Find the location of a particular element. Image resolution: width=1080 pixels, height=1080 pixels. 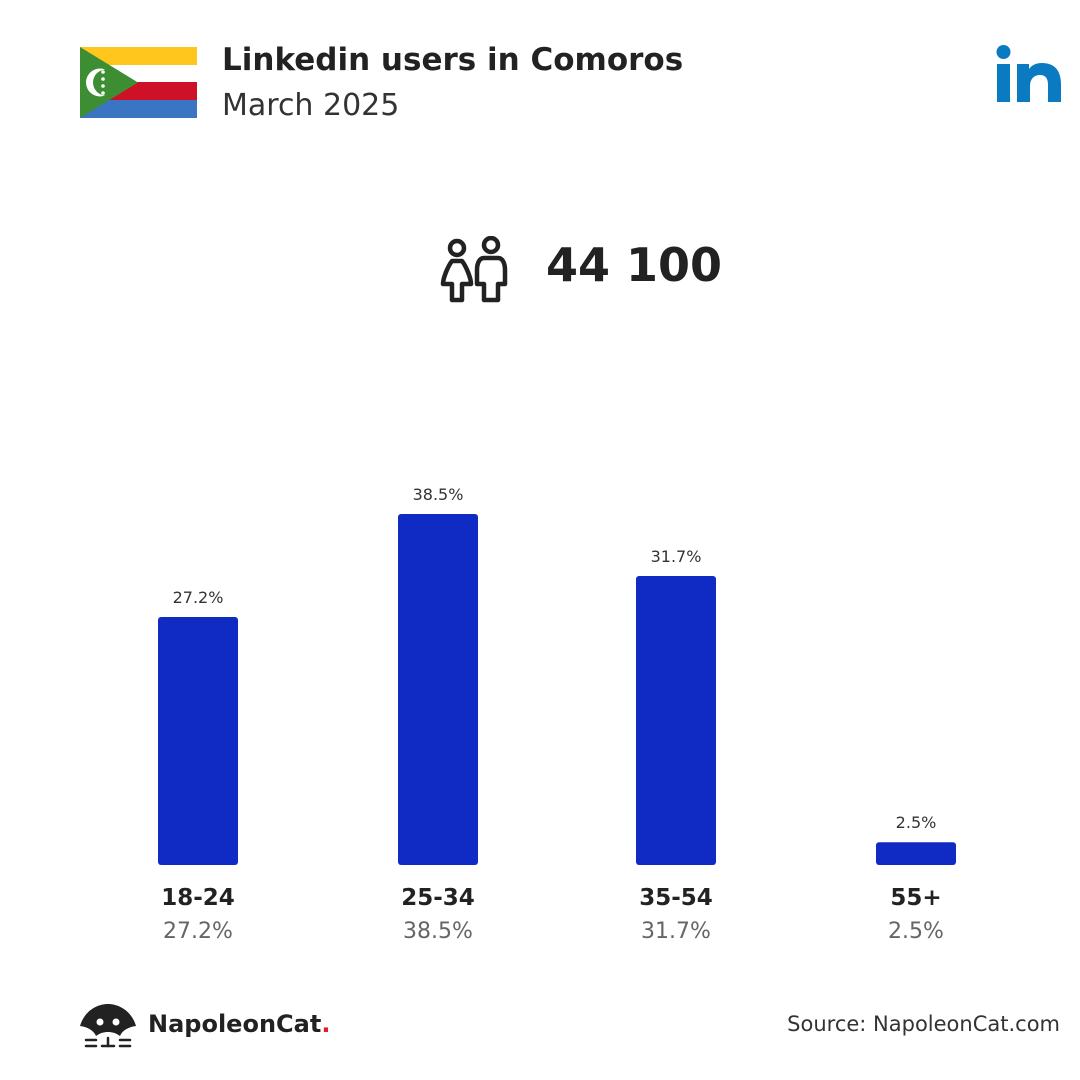

flag-stripe-yellow is located at coordinates (138, 56).